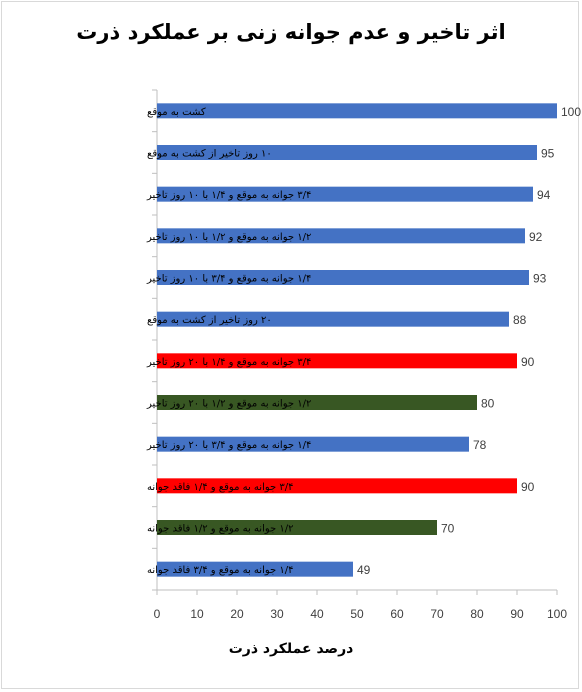  What do you see at coordinates (571, 112) in the screenshot?
I see `bar-value-label: 100` at bounding box center [571, 112].